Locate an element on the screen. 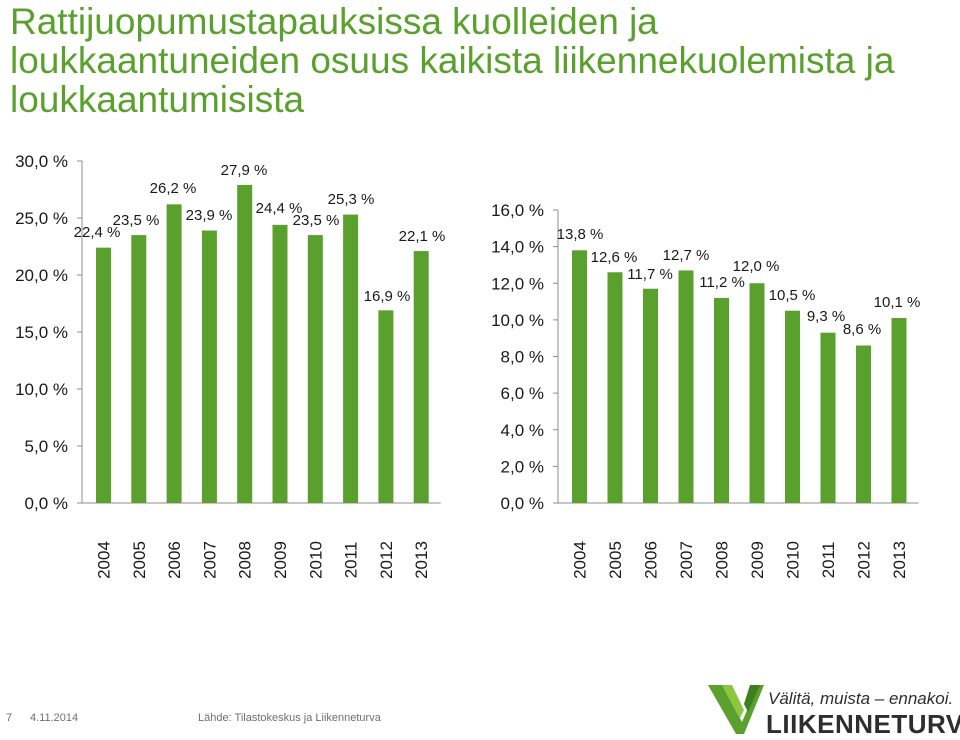 The image size is (960, 740). right-data-label: 10,1 % is located at coordinates (897, 302).